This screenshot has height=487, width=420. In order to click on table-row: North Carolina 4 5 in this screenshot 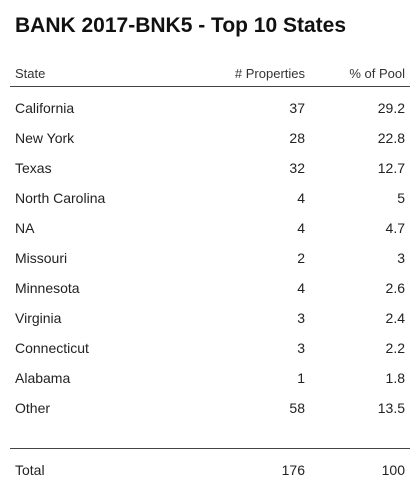, I will do `click(210, 198)`.